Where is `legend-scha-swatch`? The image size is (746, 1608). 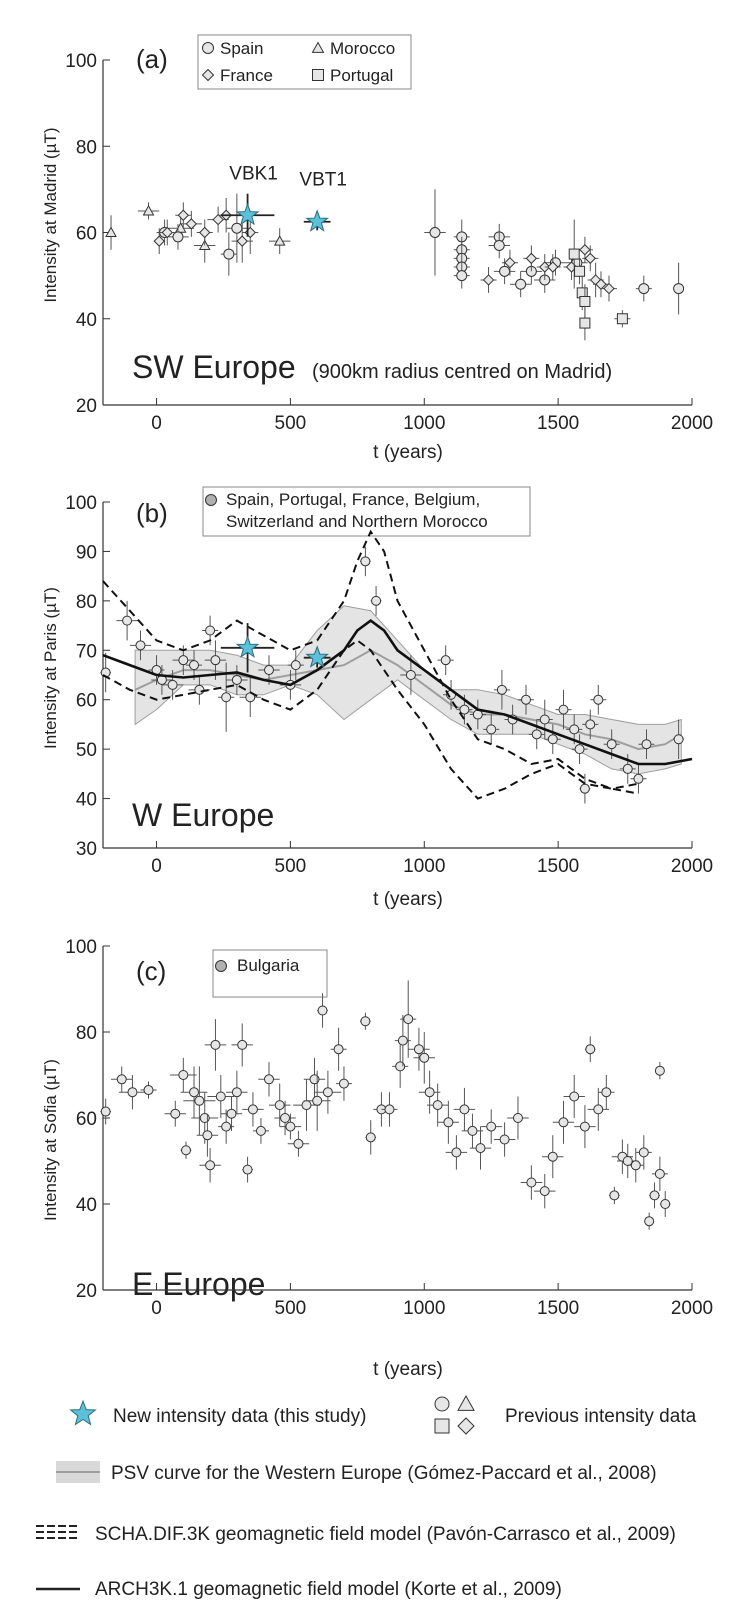 legend-scha-swatch is located at coordinates (58, 1532).